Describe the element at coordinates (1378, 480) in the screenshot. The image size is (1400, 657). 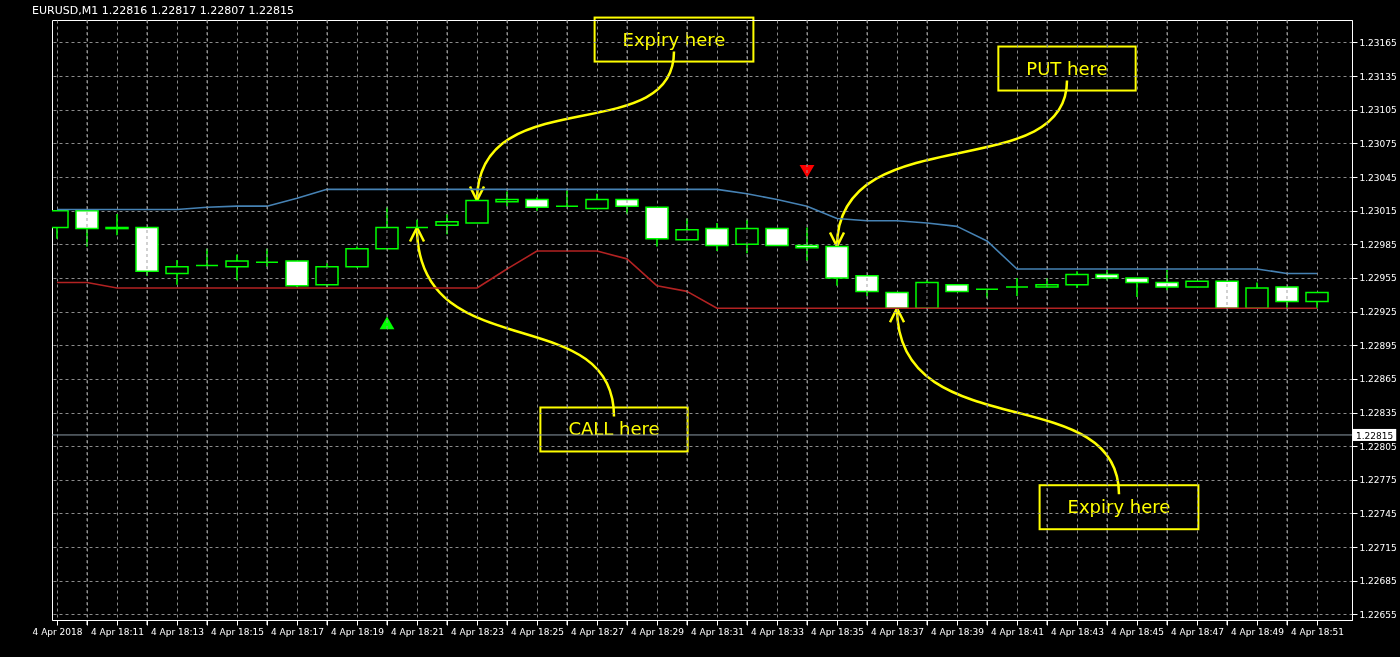
I see `y-tick-label: 1.22775` at that location.